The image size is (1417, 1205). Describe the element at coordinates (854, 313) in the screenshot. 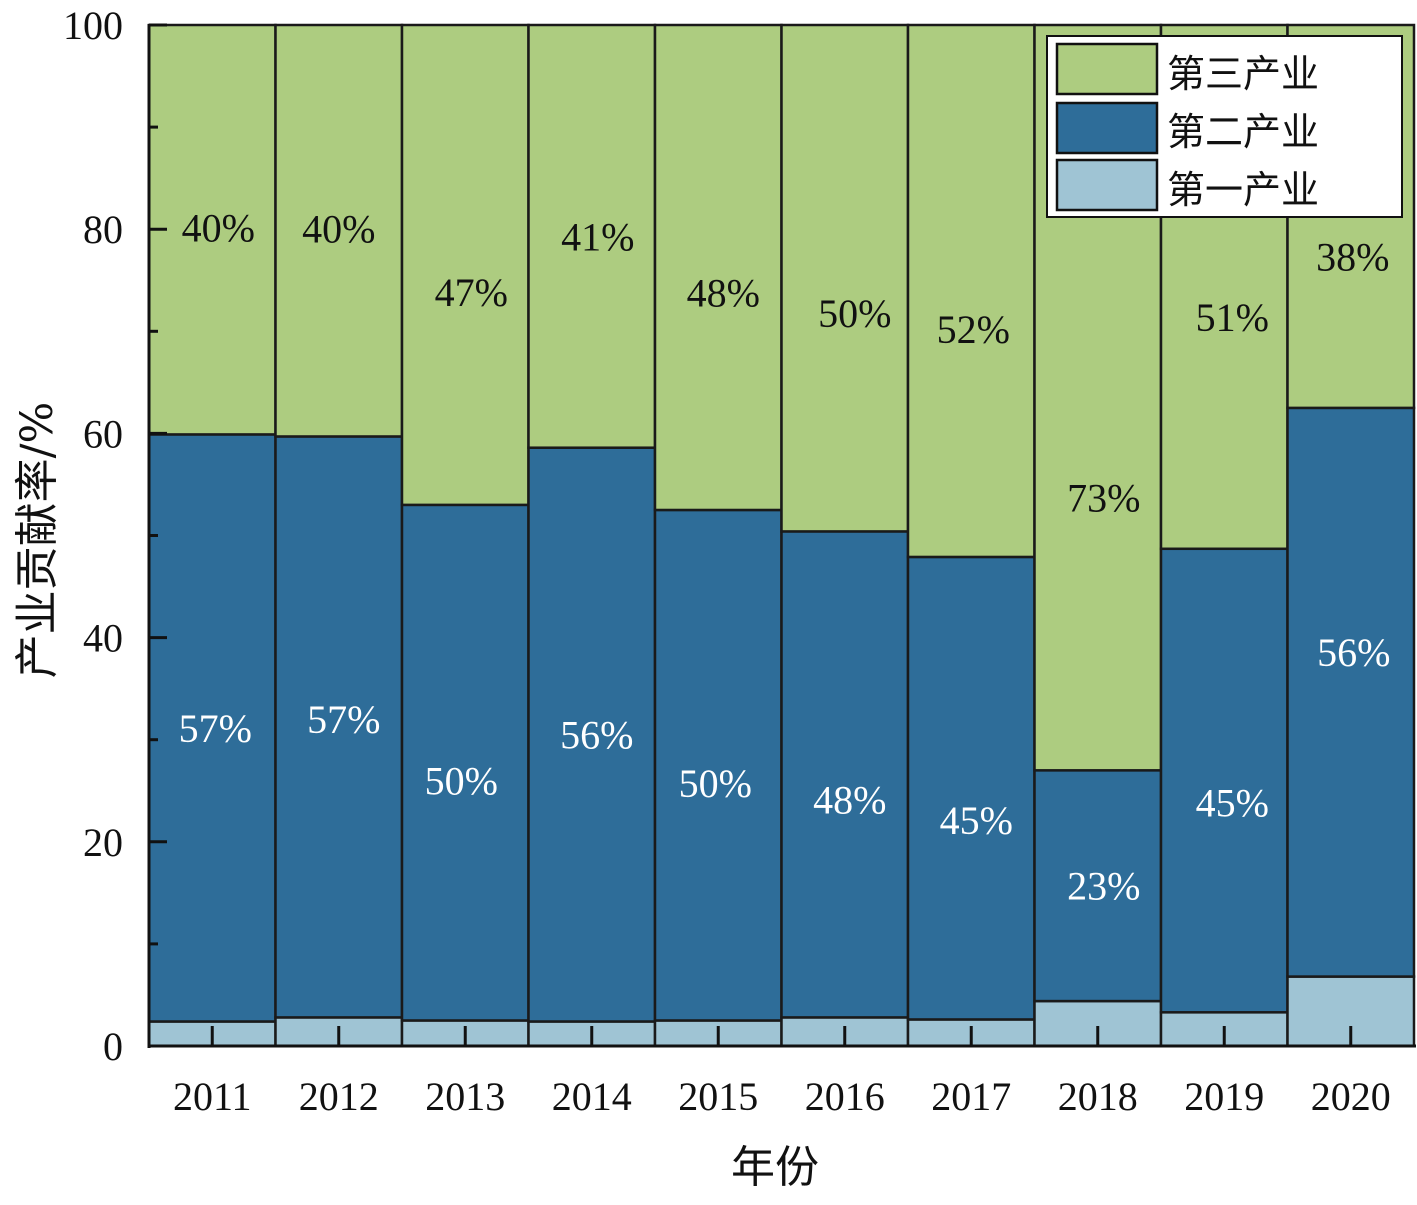

I see `data-label-tertiary-2016: 50%` at that location.